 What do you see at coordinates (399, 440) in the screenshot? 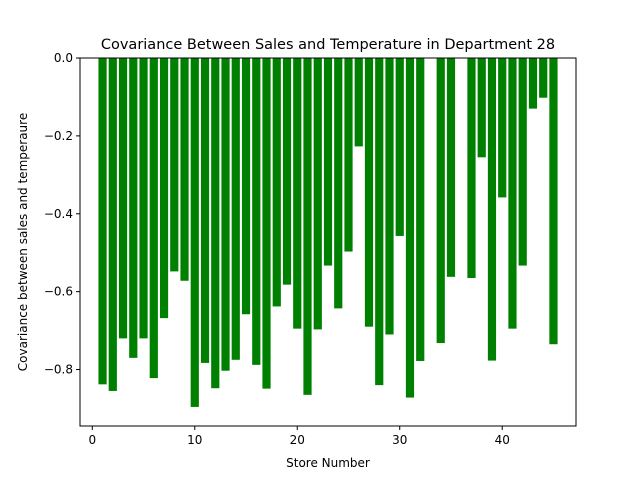
I see `x-tick-label: 30` at bounding box center [399, 440].